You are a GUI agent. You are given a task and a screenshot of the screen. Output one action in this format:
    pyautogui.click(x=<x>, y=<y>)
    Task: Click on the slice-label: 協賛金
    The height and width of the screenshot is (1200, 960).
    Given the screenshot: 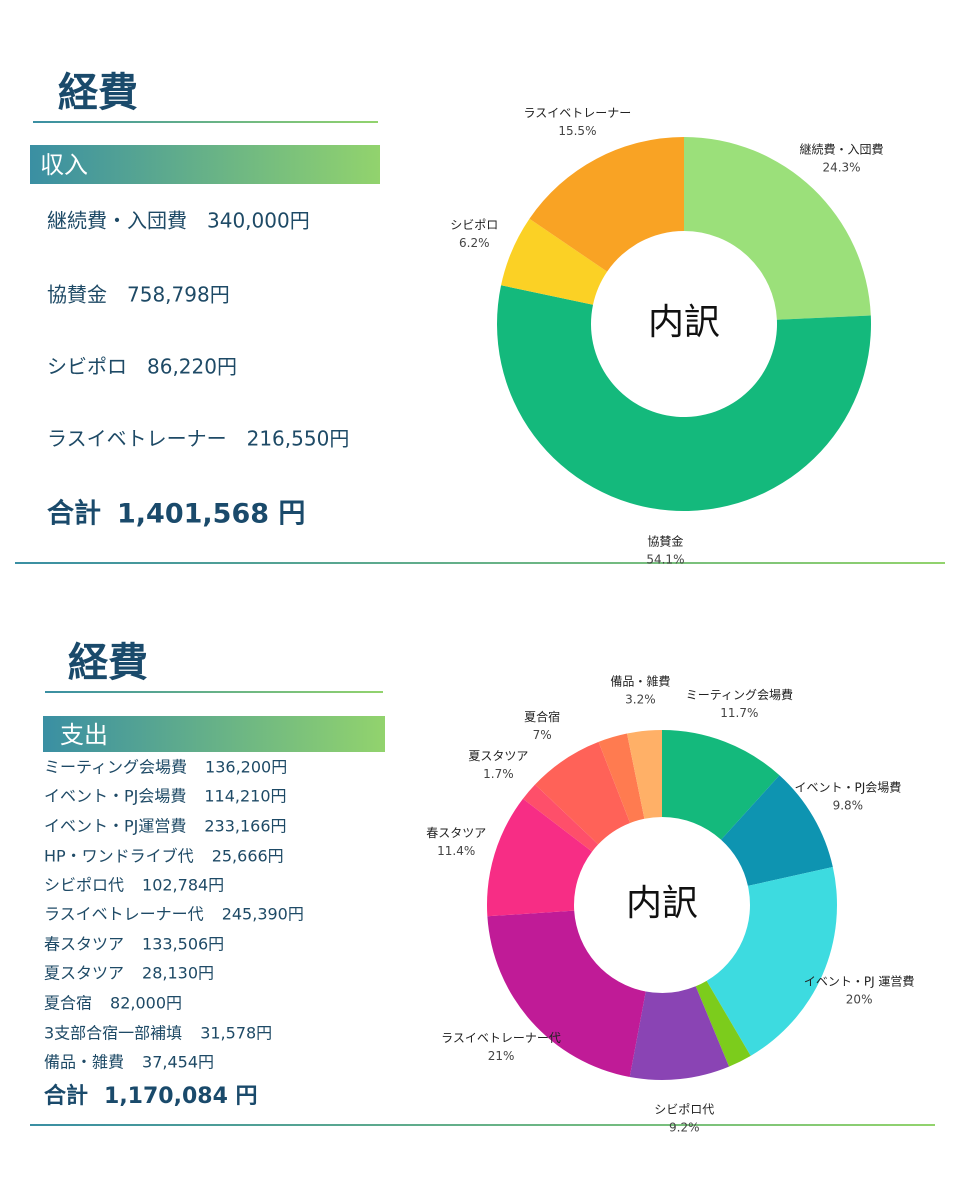 What is the action you would take?
    pyautogui.click(x=665, y=541)
    